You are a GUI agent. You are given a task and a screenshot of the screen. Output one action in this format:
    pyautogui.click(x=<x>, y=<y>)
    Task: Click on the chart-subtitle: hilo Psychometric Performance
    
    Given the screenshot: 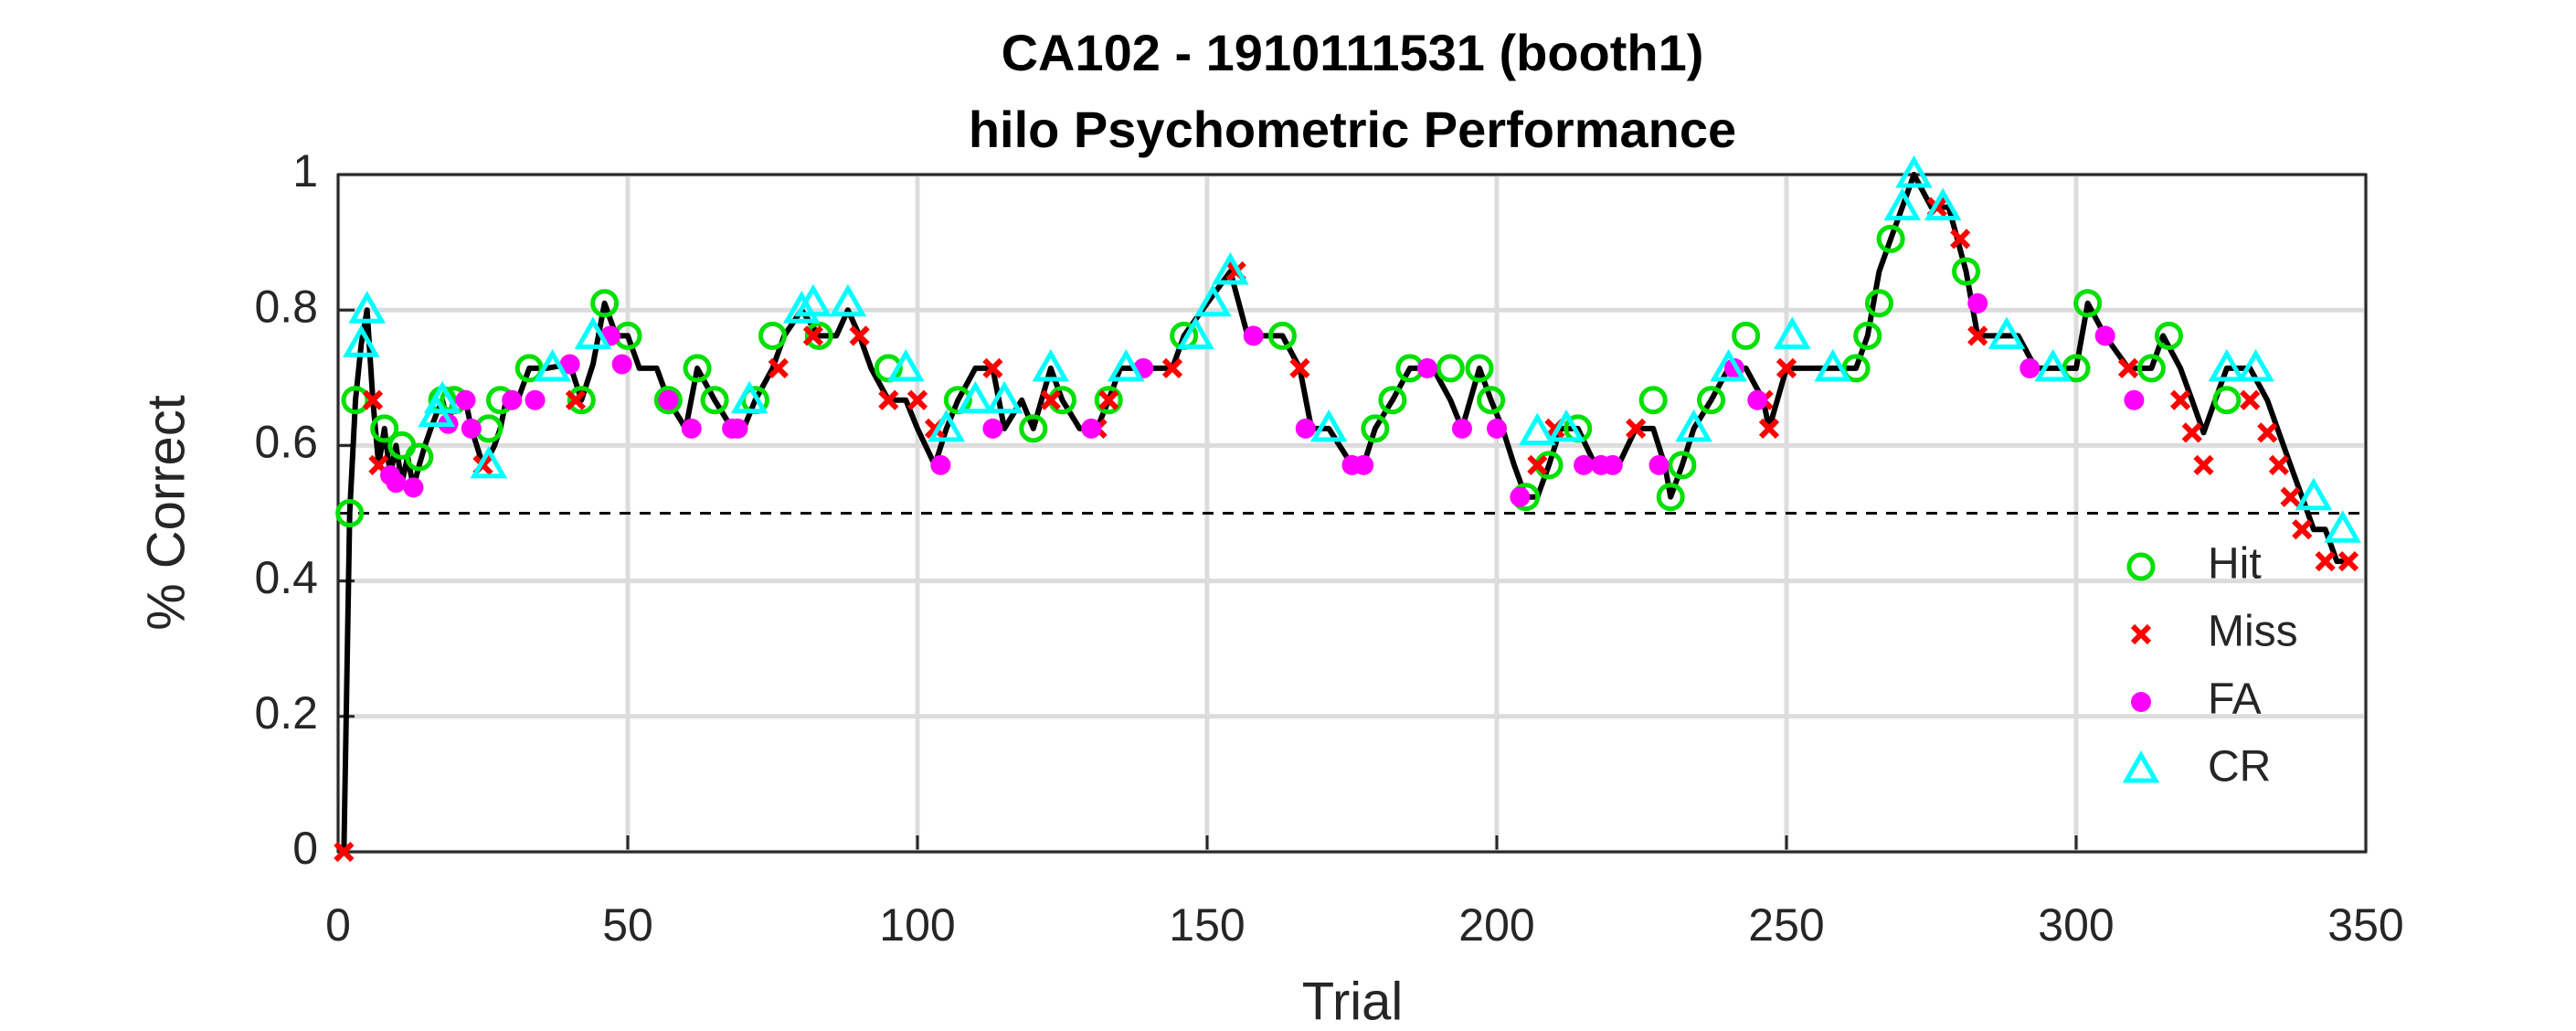 What is the action you would take?
    pyautogui.click(x=1352, y=129)
    